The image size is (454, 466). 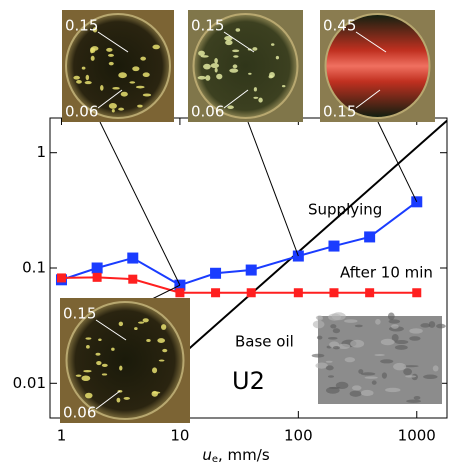 I want to click on x-subscript: e, so click(x=215, y=459).